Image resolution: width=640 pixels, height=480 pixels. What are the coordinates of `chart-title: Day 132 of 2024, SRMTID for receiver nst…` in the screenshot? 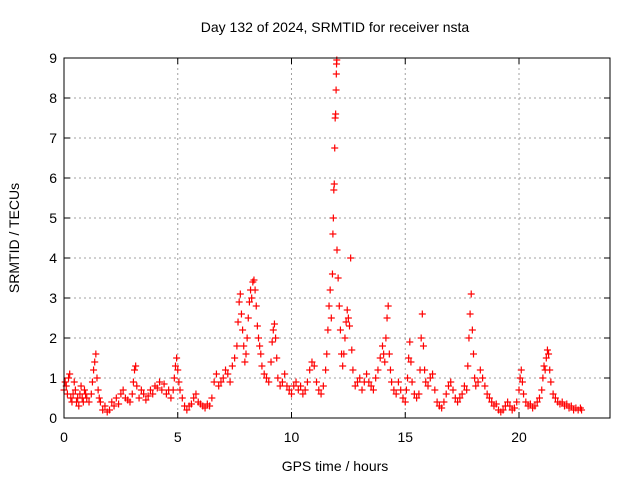 It's located at (335, 27).